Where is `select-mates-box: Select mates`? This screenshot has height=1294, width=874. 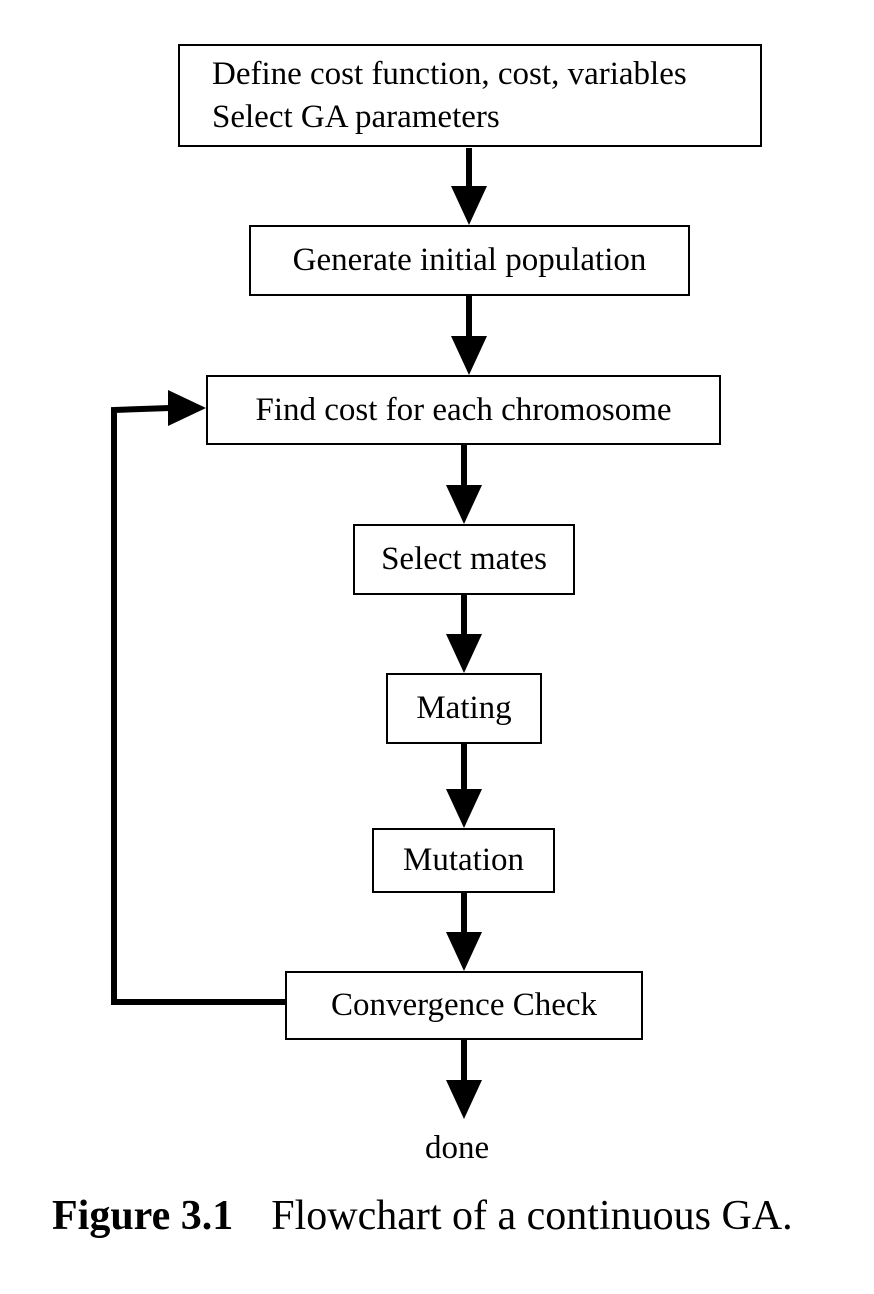
select-mates-box: Select mates is located at coordinates (464, 559).